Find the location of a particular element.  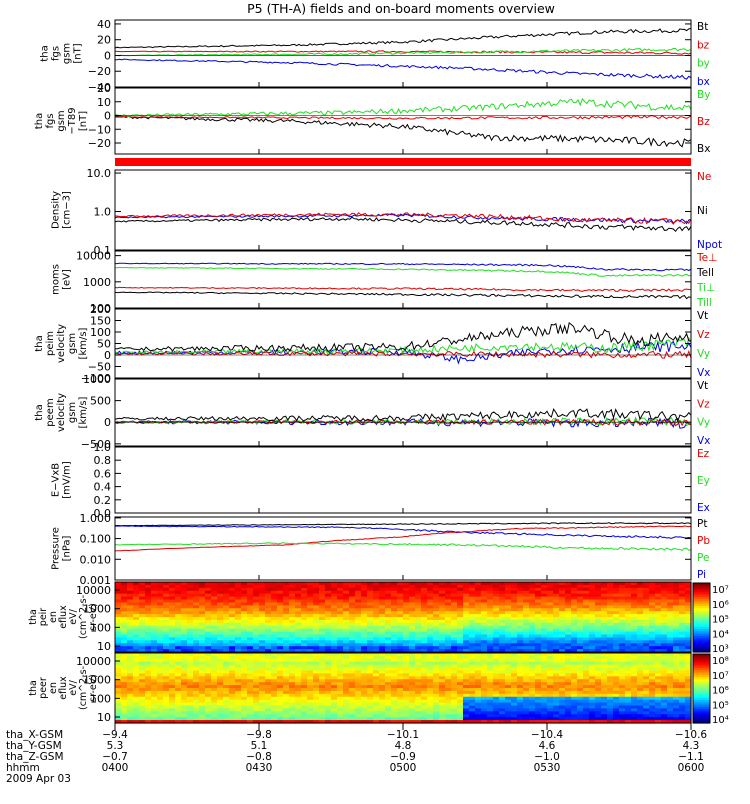

spectrogram-1-ylabel-line: sr-eV) is located at coordinates (93, 617).